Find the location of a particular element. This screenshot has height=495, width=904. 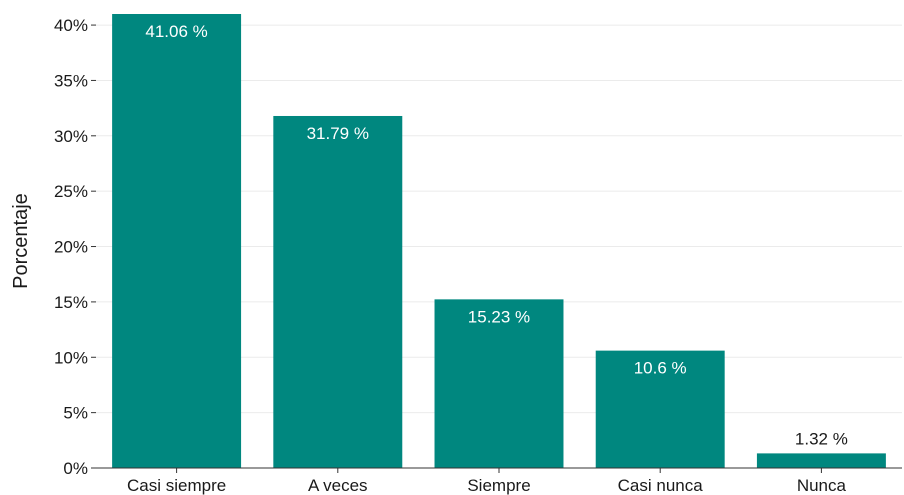

x-tick-label: Casi siempre is located at coordinates (176, 485).